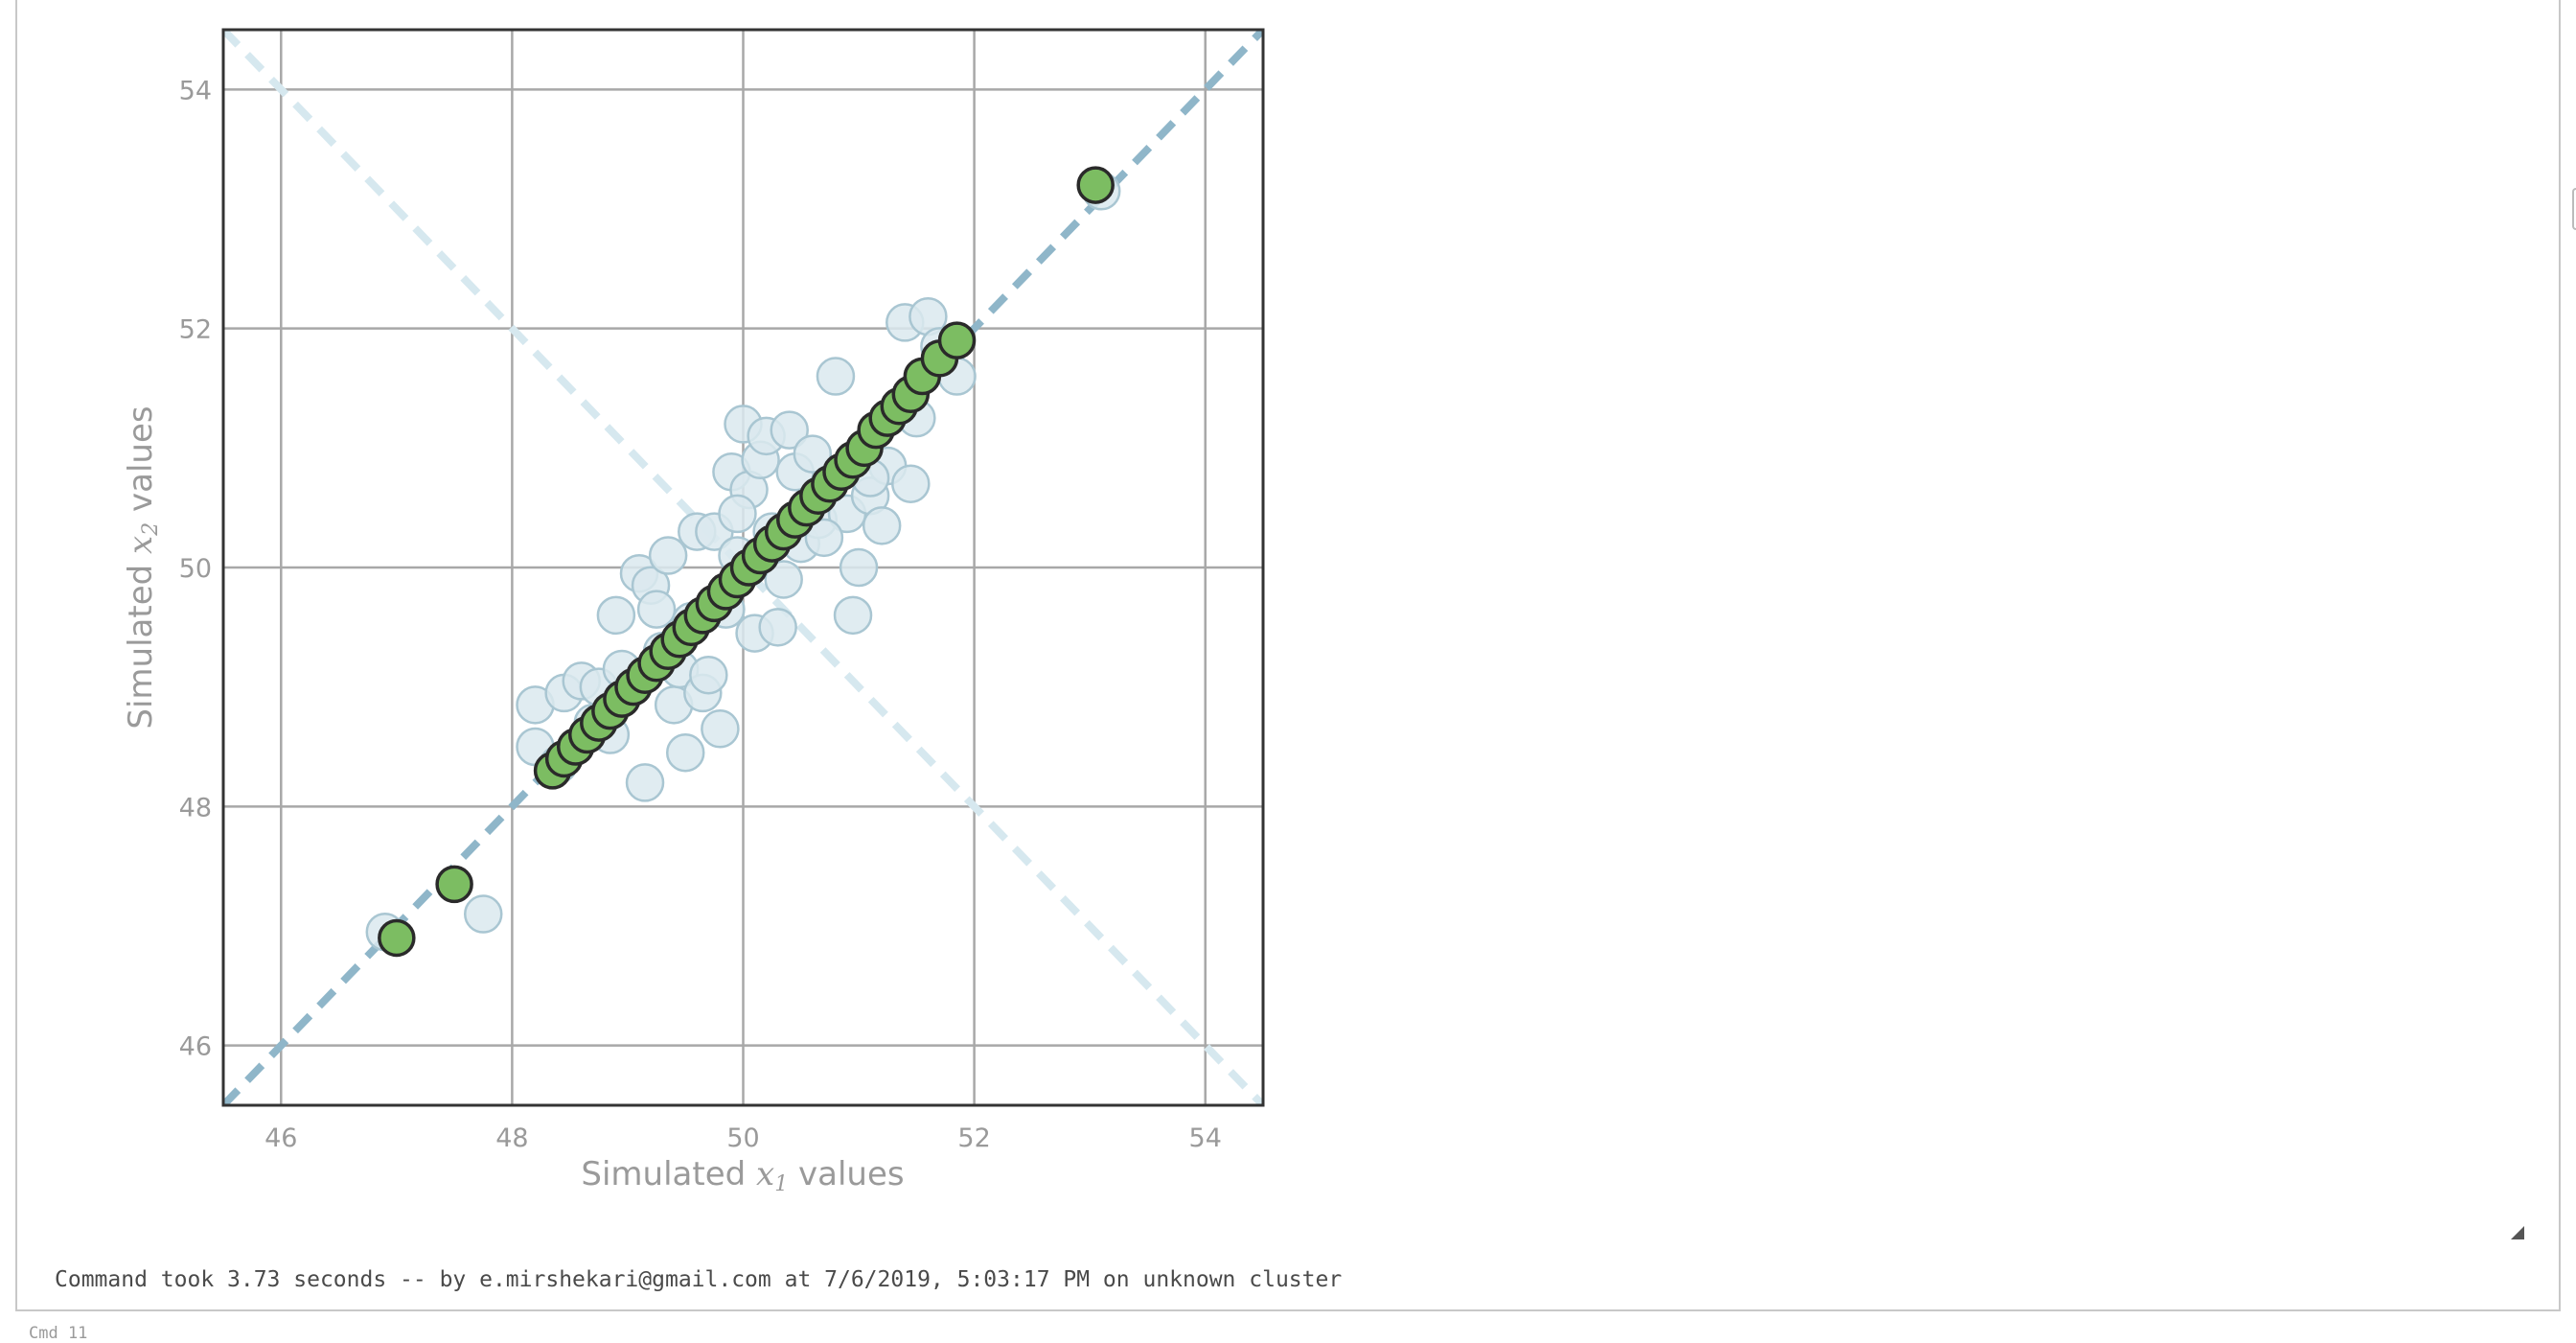 The height and width of the screenshot is (1343, 2576). I want to click on scroll-edge-indicator, so click(2574, 209).